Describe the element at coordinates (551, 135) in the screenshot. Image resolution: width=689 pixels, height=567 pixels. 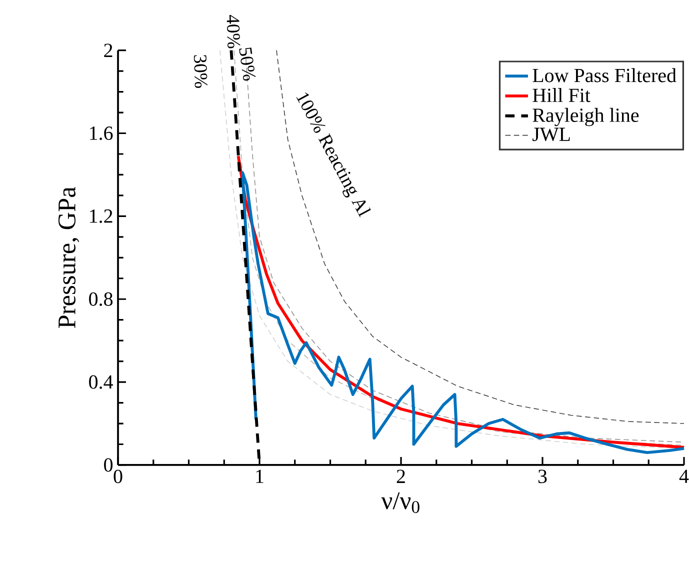
I see `annotation: JWL` at that location.